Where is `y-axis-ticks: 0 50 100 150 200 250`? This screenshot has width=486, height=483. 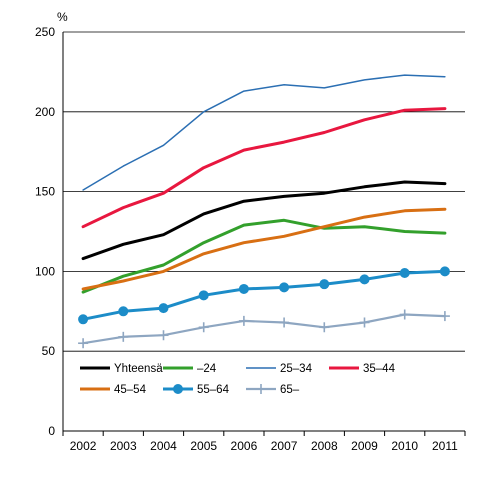
y-axis-ticks: 0 50 100 150 200 250 is located at coordinates (45, 231).